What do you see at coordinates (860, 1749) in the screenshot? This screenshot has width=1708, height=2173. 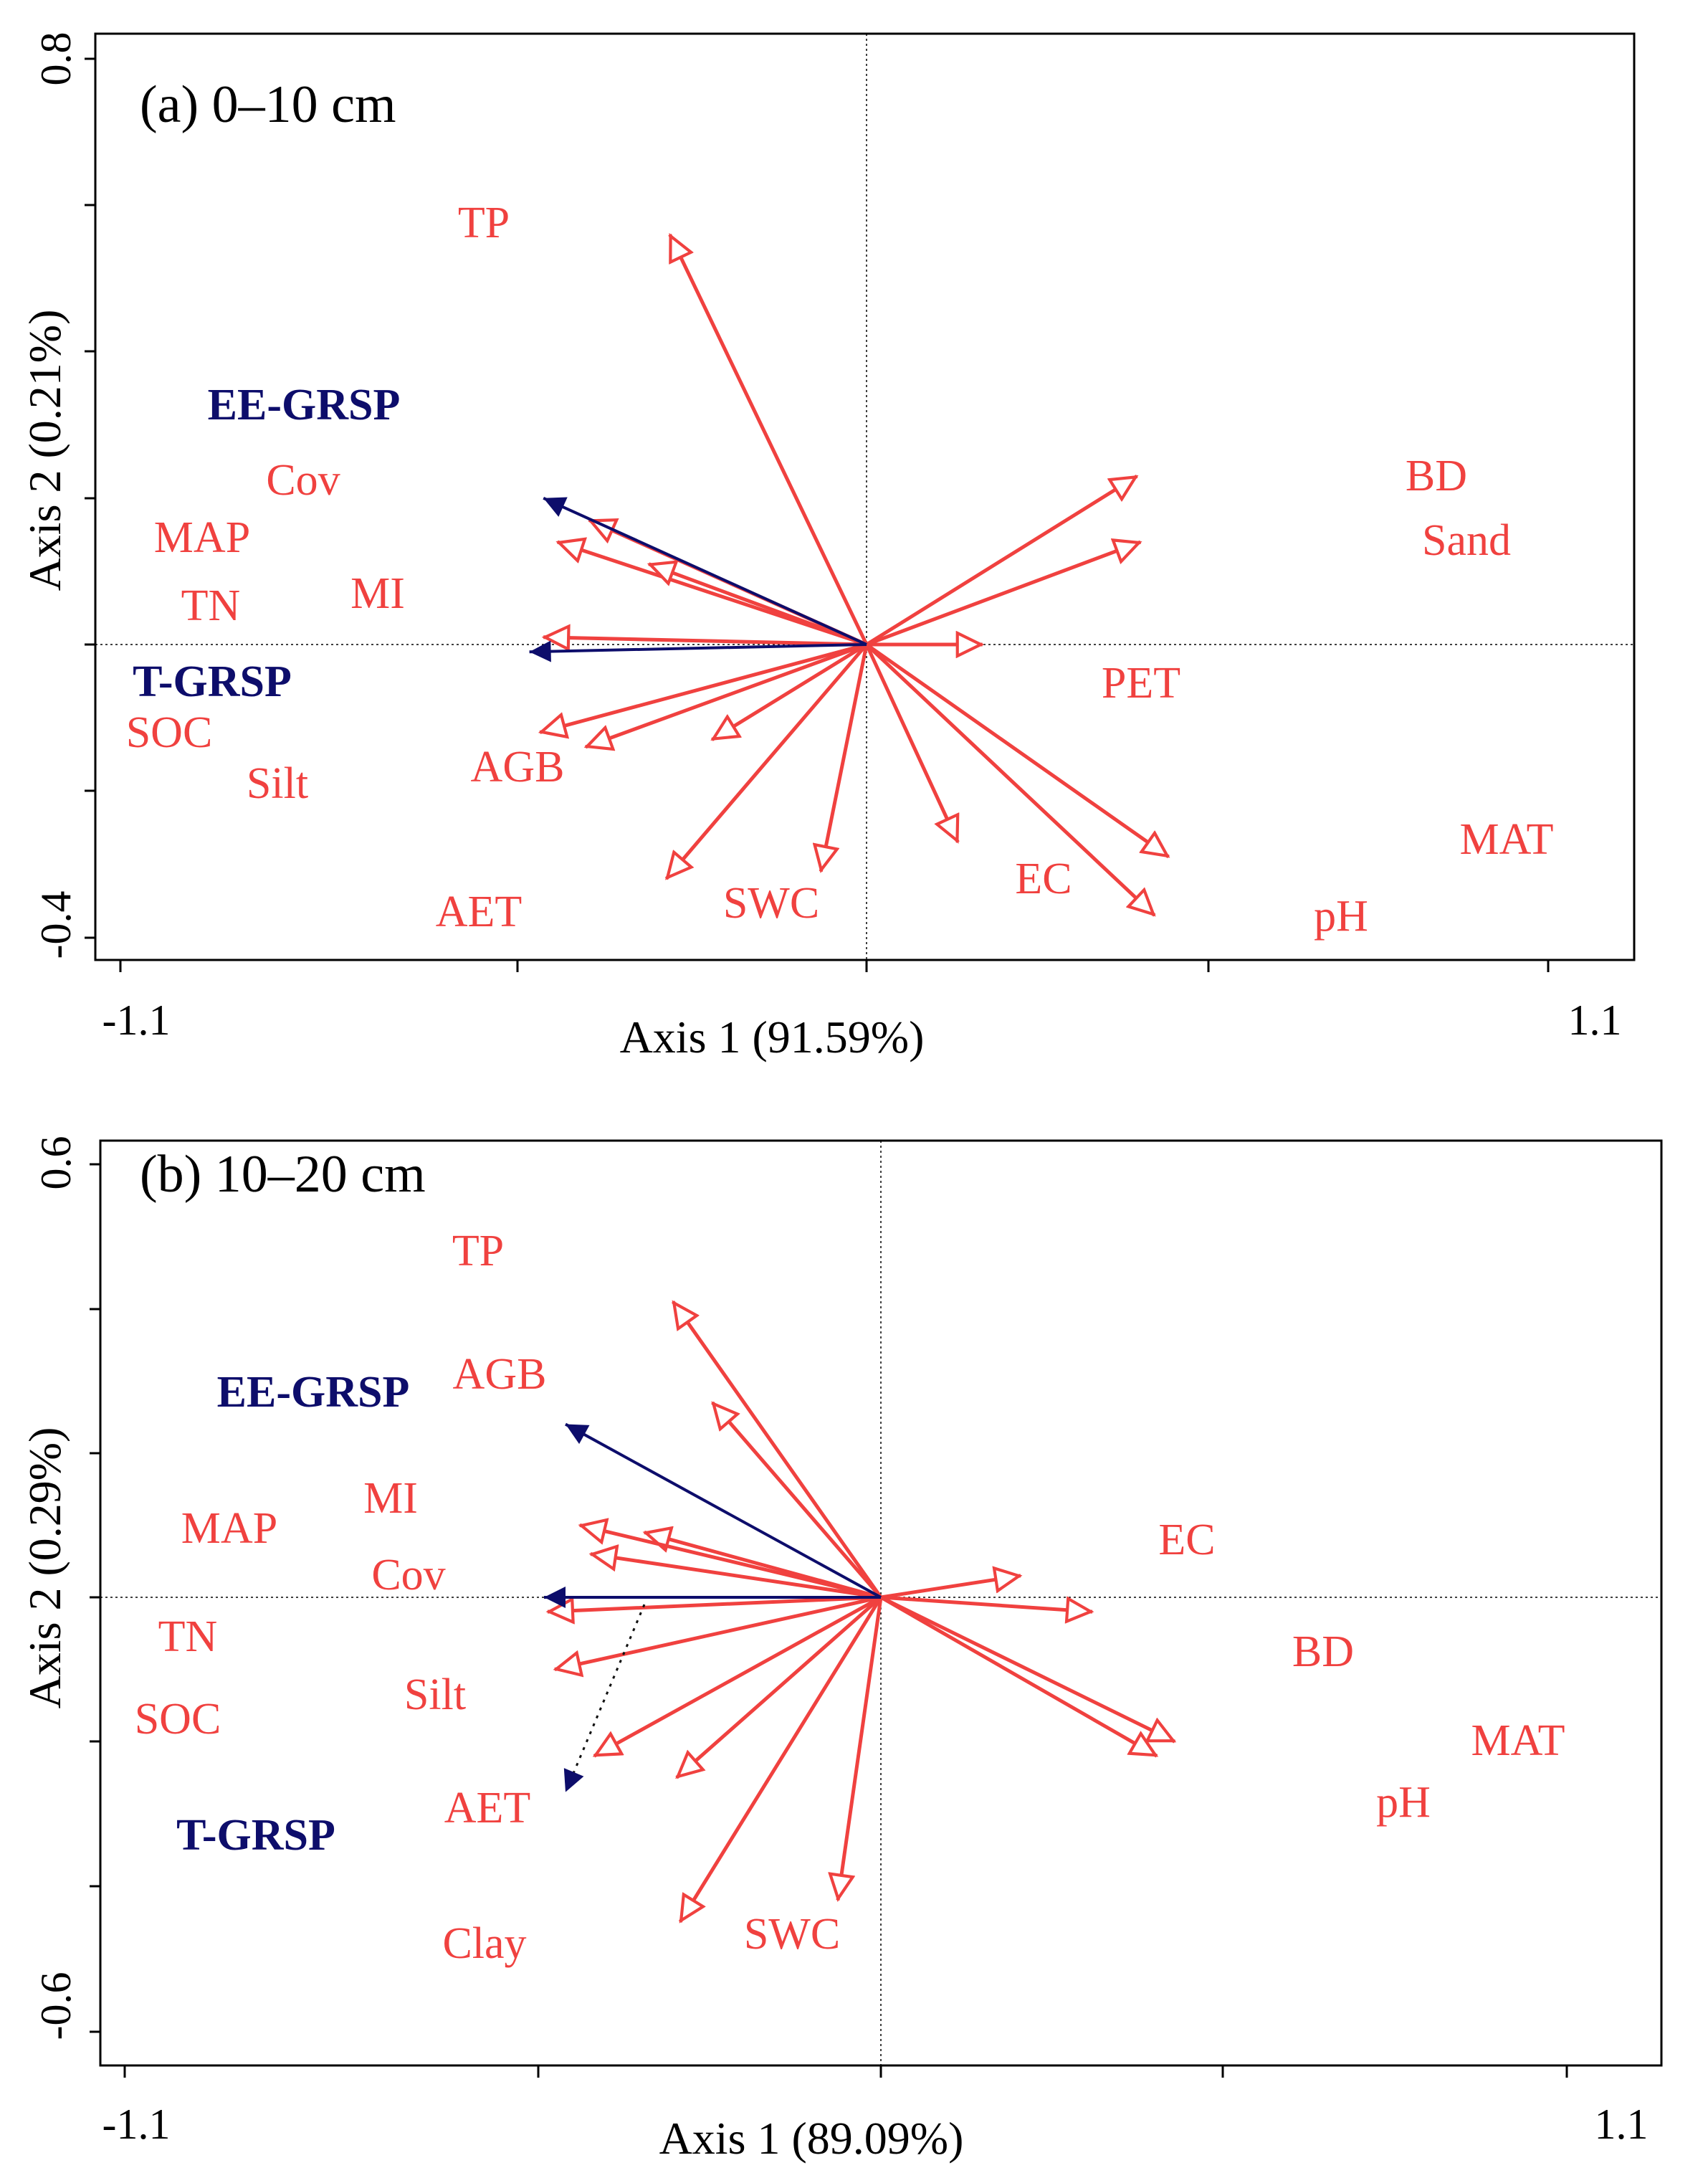 I see `panel-b-arrow-swc` at bounding box center [860, 1749].